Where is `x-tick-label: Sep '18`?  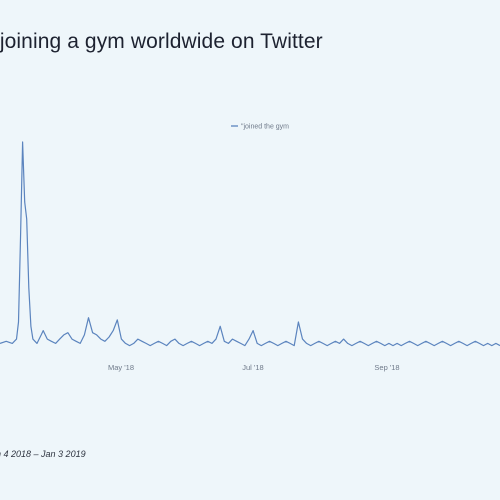
x-tick-label: Sep '18 is located at coordinates (386, 367).